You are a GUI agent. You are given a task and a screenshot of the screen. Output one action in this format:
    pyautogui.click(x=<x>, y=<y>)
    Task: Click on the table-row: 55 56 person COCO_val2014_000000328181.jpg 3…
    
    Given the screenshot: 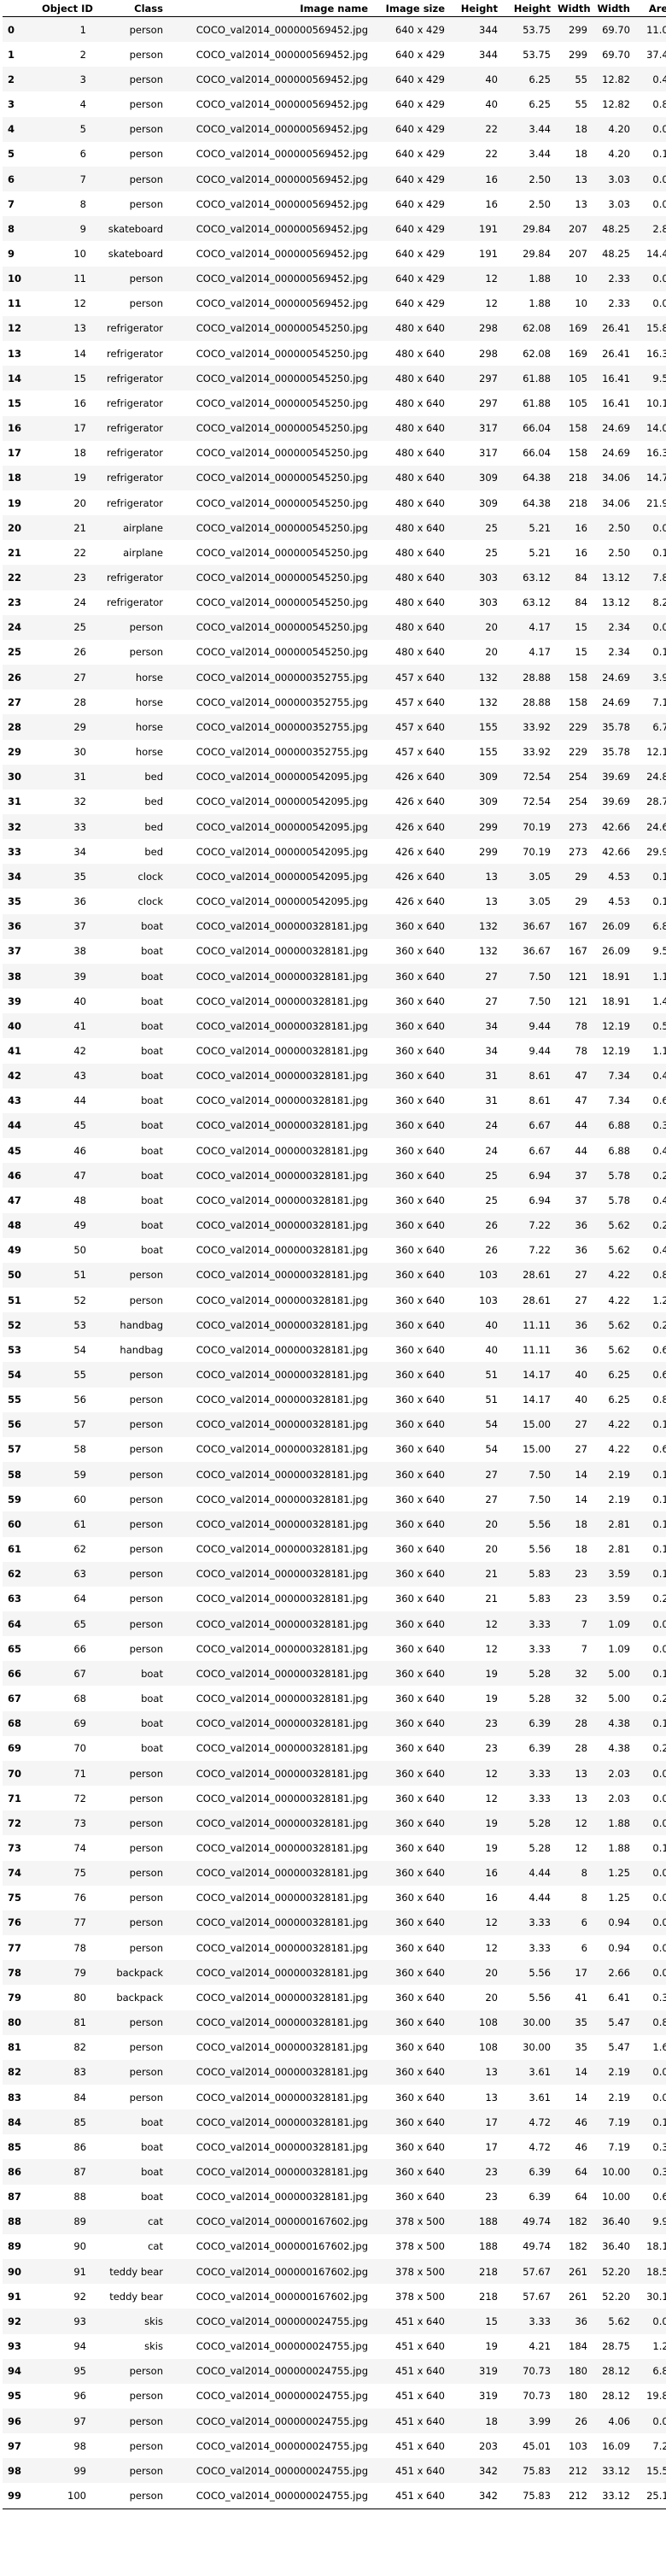 What is the action you would take?
    pyautogui.click(x=334, y=1399)
    